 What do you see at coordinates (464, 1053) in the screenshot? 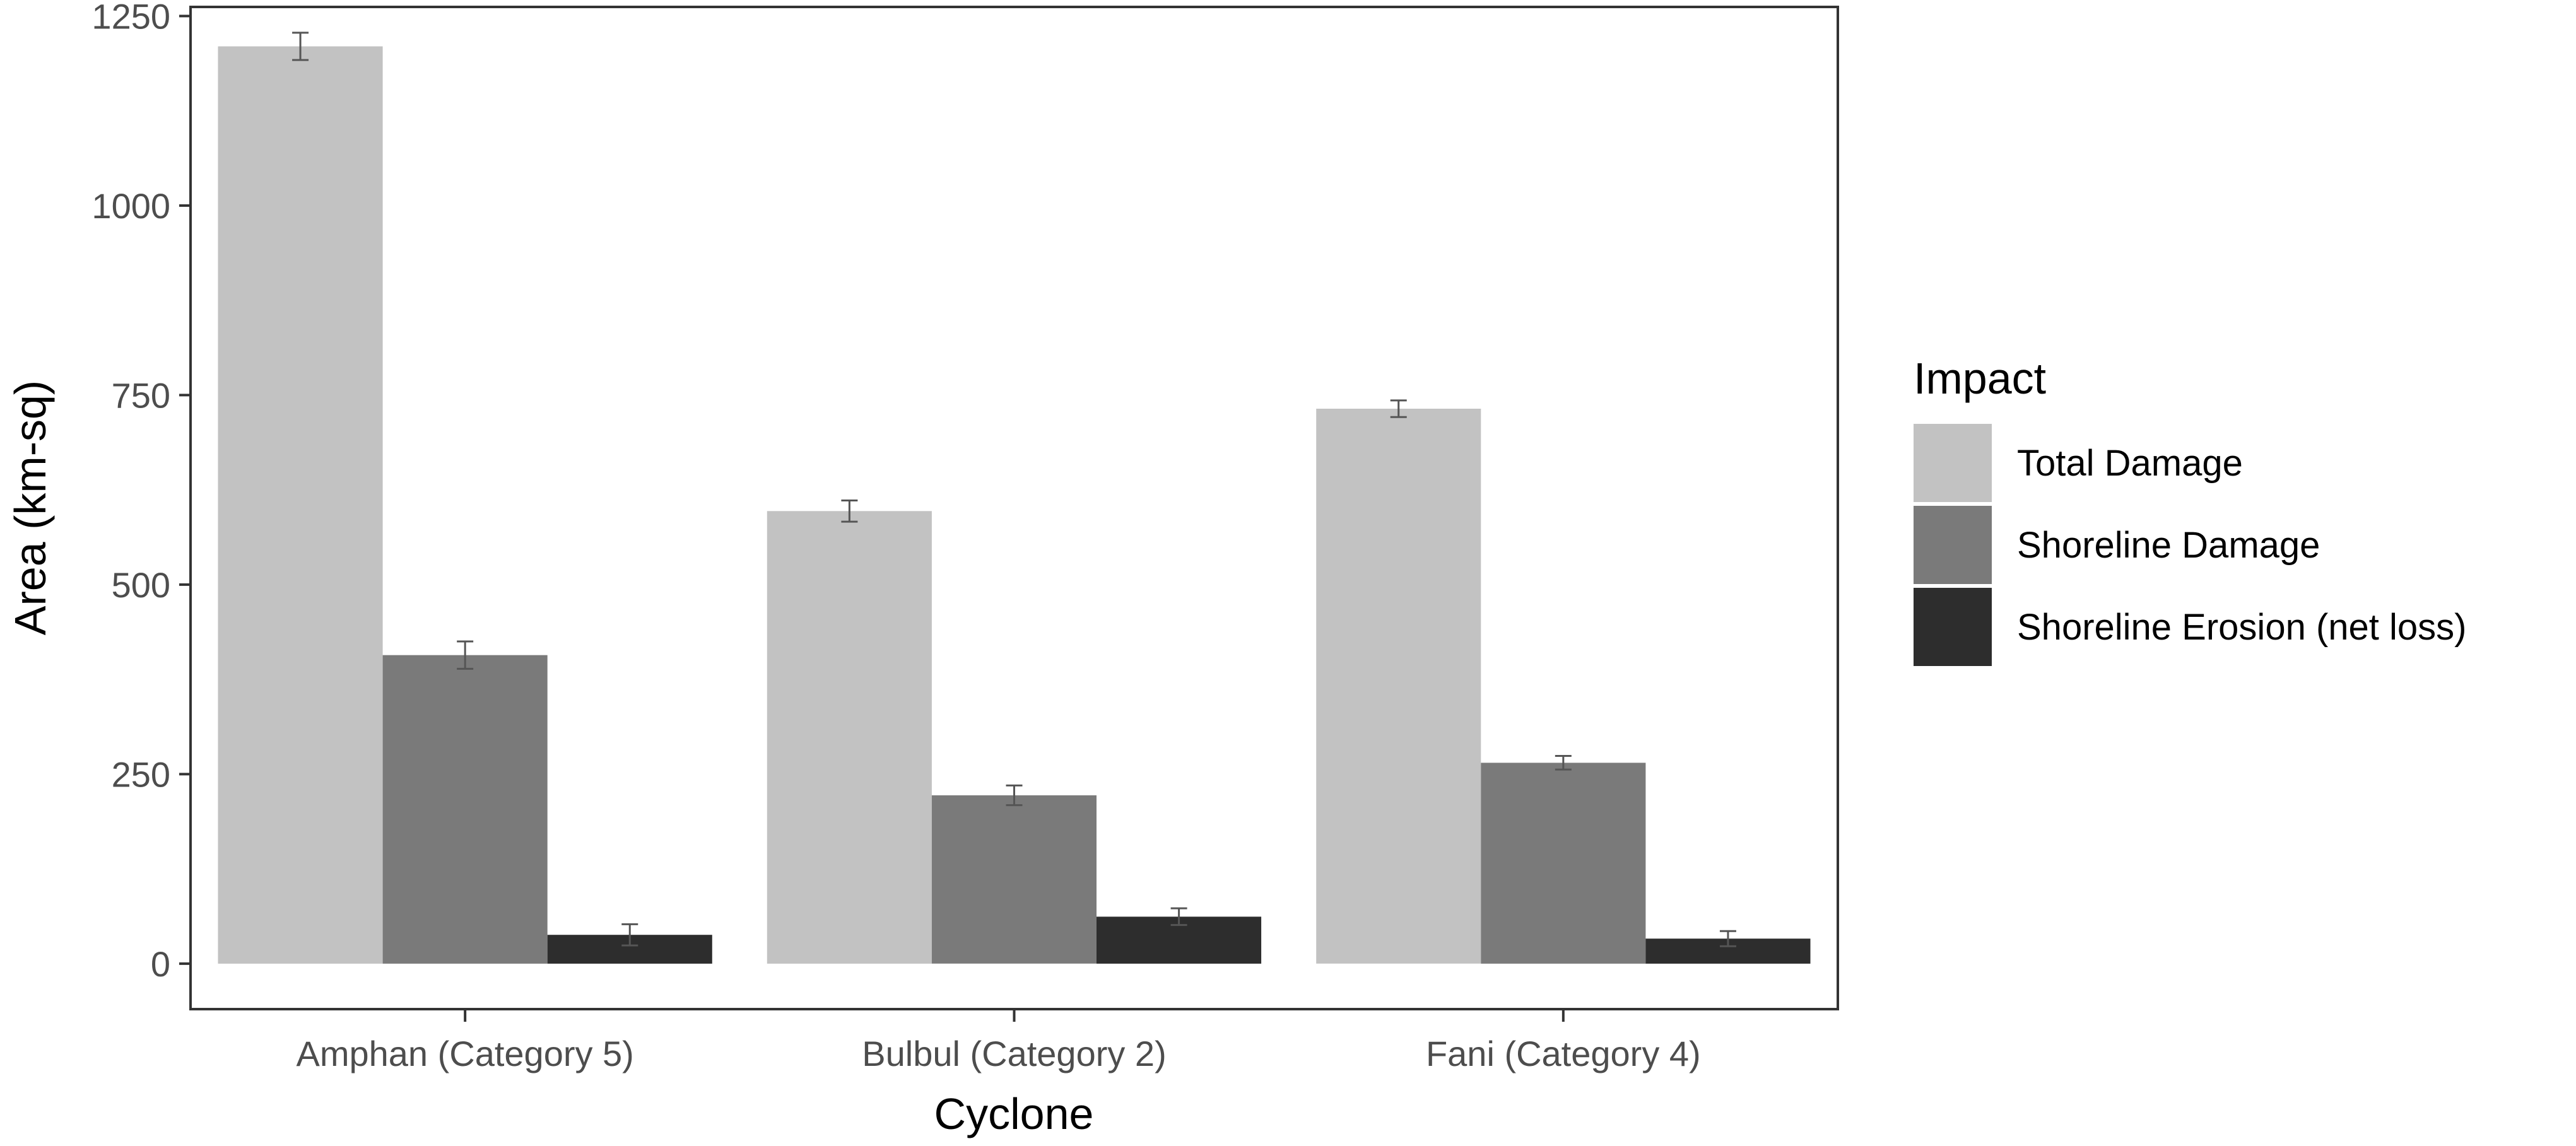
I see `x-tick-label: Amphan (Category 5)` at bounding box center [464, 1053].